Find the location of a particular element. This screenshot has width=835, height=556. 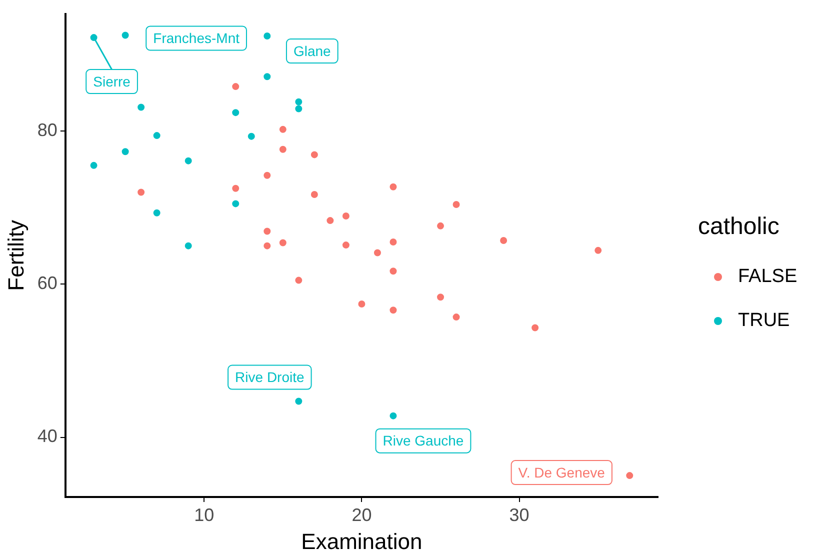

y-tick-label: 80 is located at coordinates (47, 130).